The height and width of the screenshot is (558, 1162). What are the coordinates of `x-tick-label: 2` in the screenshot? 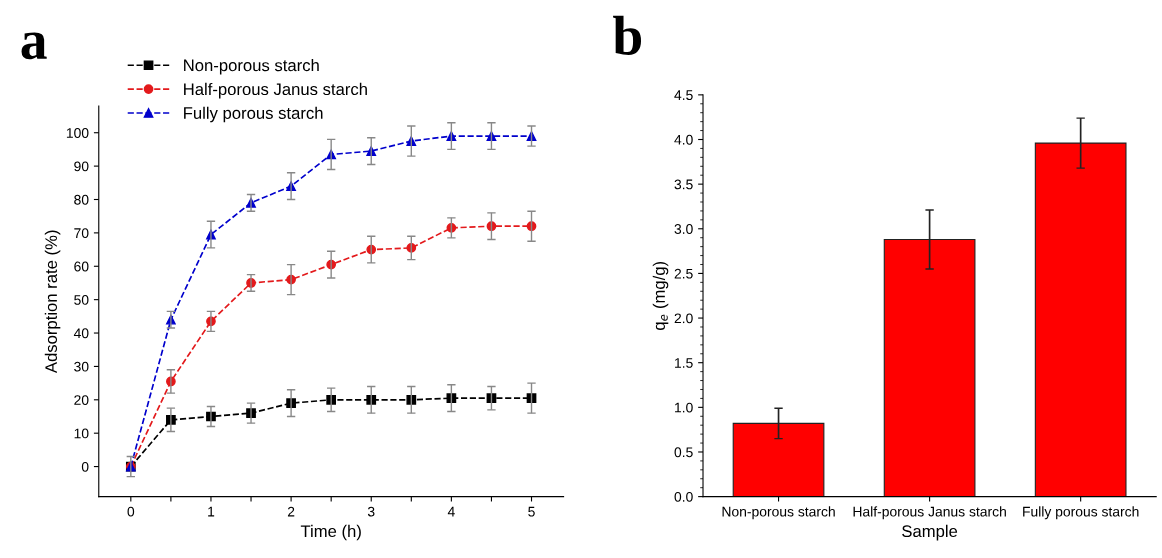 It's located at (291, 511).